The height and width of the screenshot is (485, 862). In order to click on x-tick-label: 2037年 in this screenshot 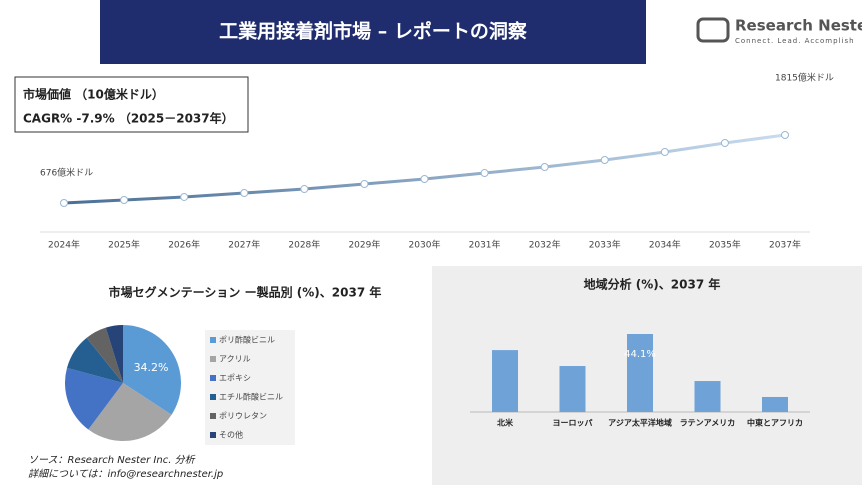, I will do `click(785, 245)`.